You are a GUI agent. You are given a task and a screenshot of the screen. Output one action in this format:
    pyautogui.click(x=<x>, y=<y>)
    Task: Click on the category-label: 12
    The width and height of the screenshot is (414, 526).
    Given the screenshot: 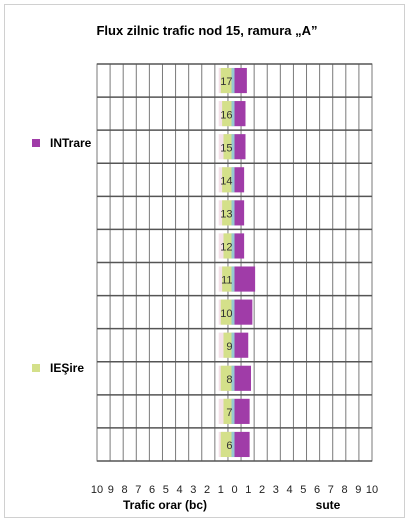 What is the action you would take?
    pyautogui.click(x=226, y=248)
    